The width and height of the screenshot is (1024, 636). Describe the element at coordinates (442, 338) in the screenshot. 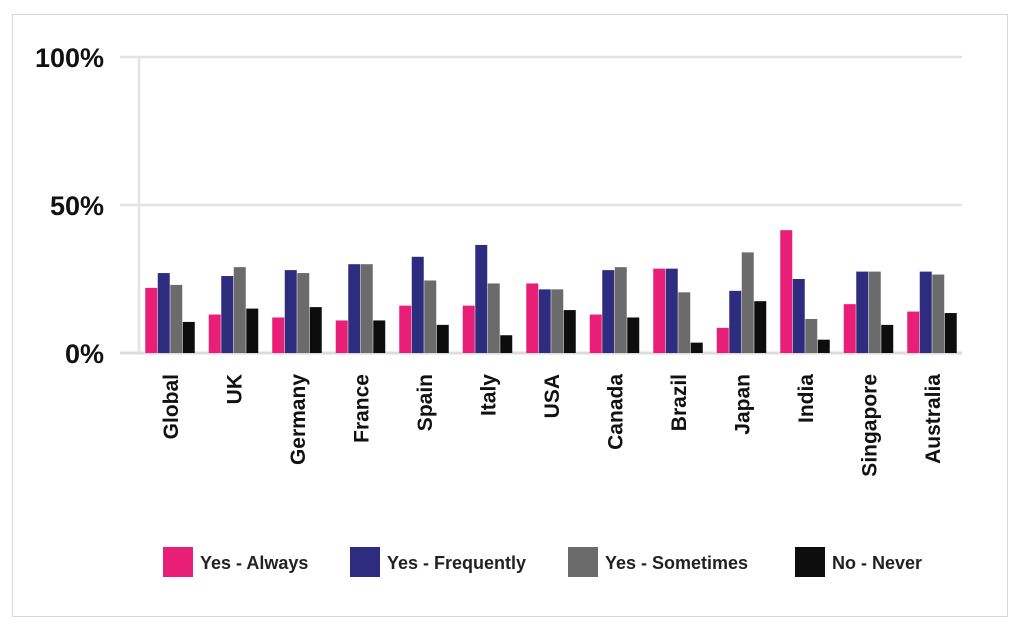

I see `bar-spain-no-never` at that location.